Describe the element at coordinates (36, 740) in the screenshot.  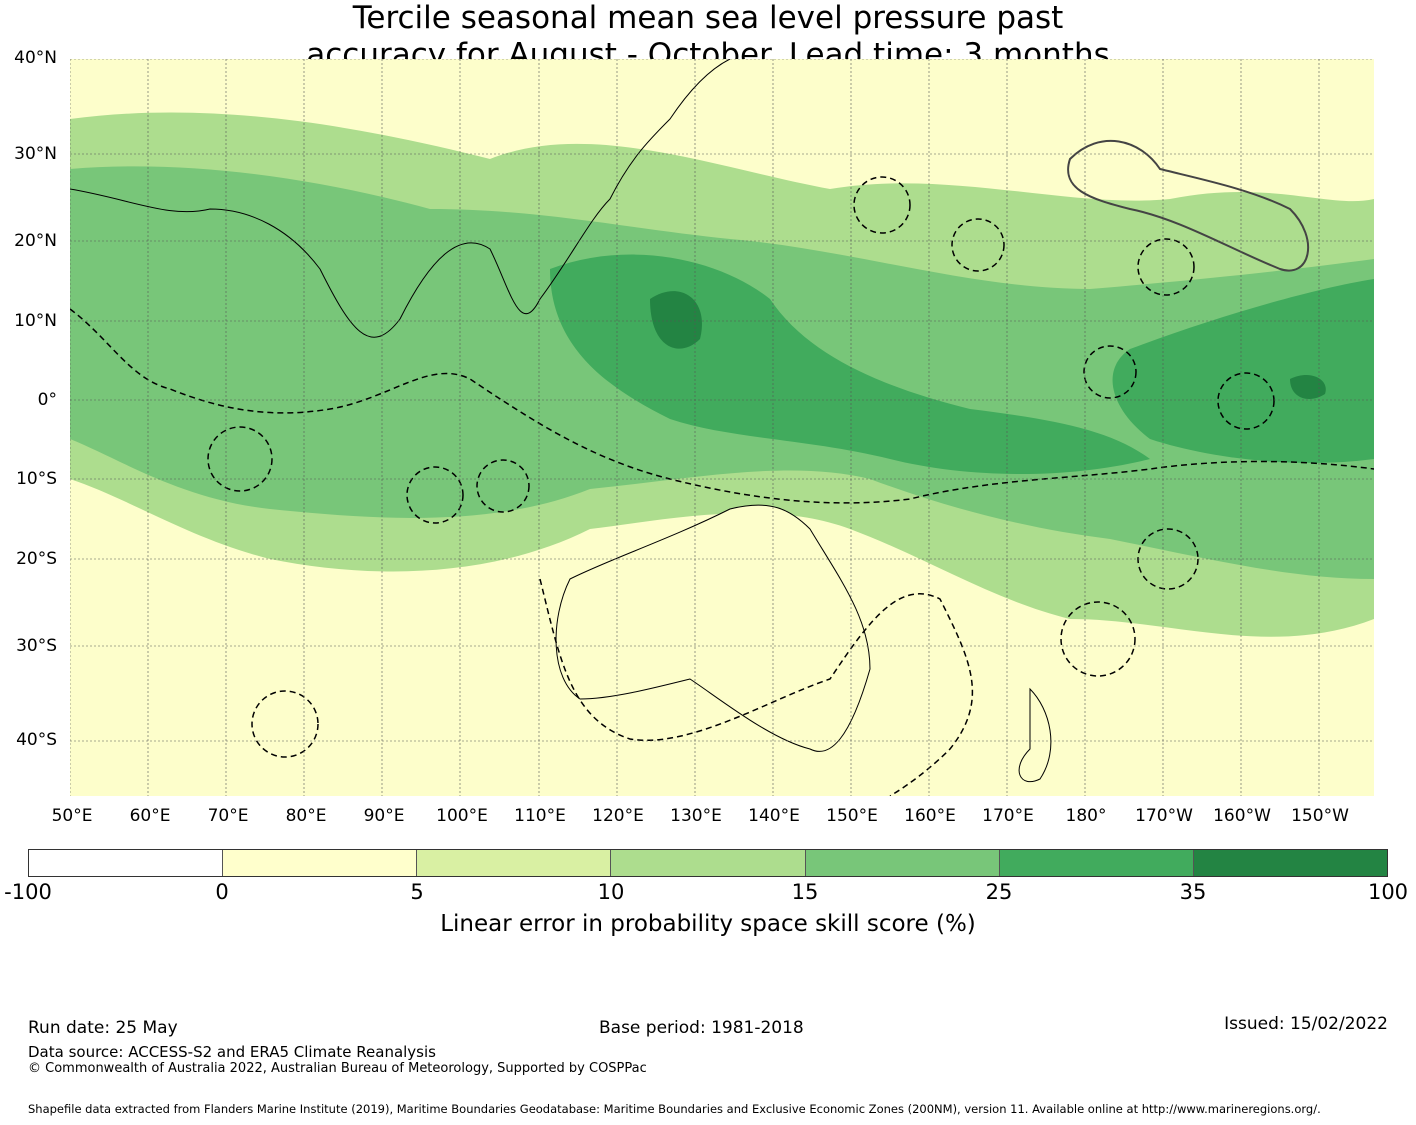
I see `lat-tick-label: 40°S` at that location.